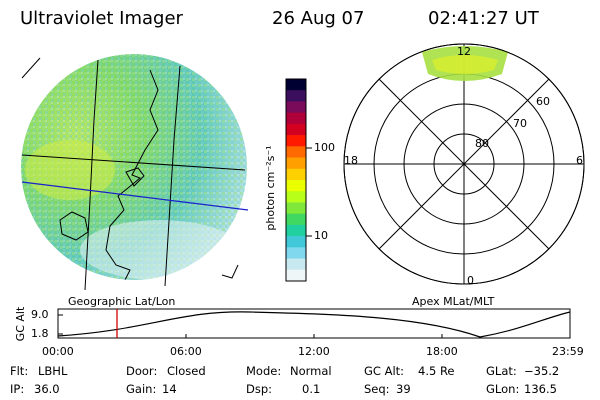 The height and width of the screenshot is (400, 600). Describe the element at coordinates (453, 301) in the screenshot. I see `apex-label: Apex MLat/MLT` at that location.